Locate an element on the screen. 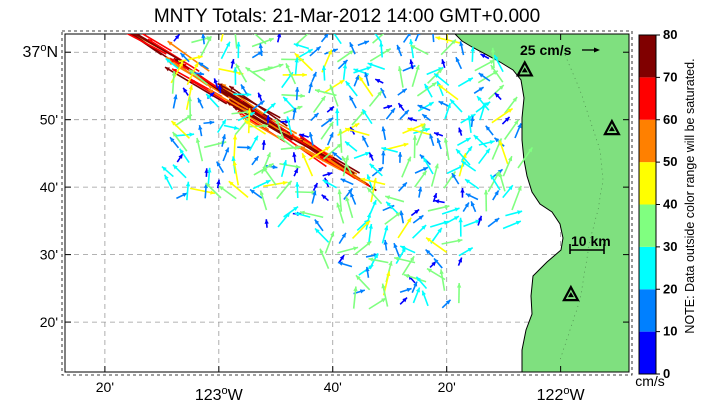 Image resolution: width=702 pixels, height=407 pixels. scale-arrow: 25 cm/s is located at coordinates (560, 50).